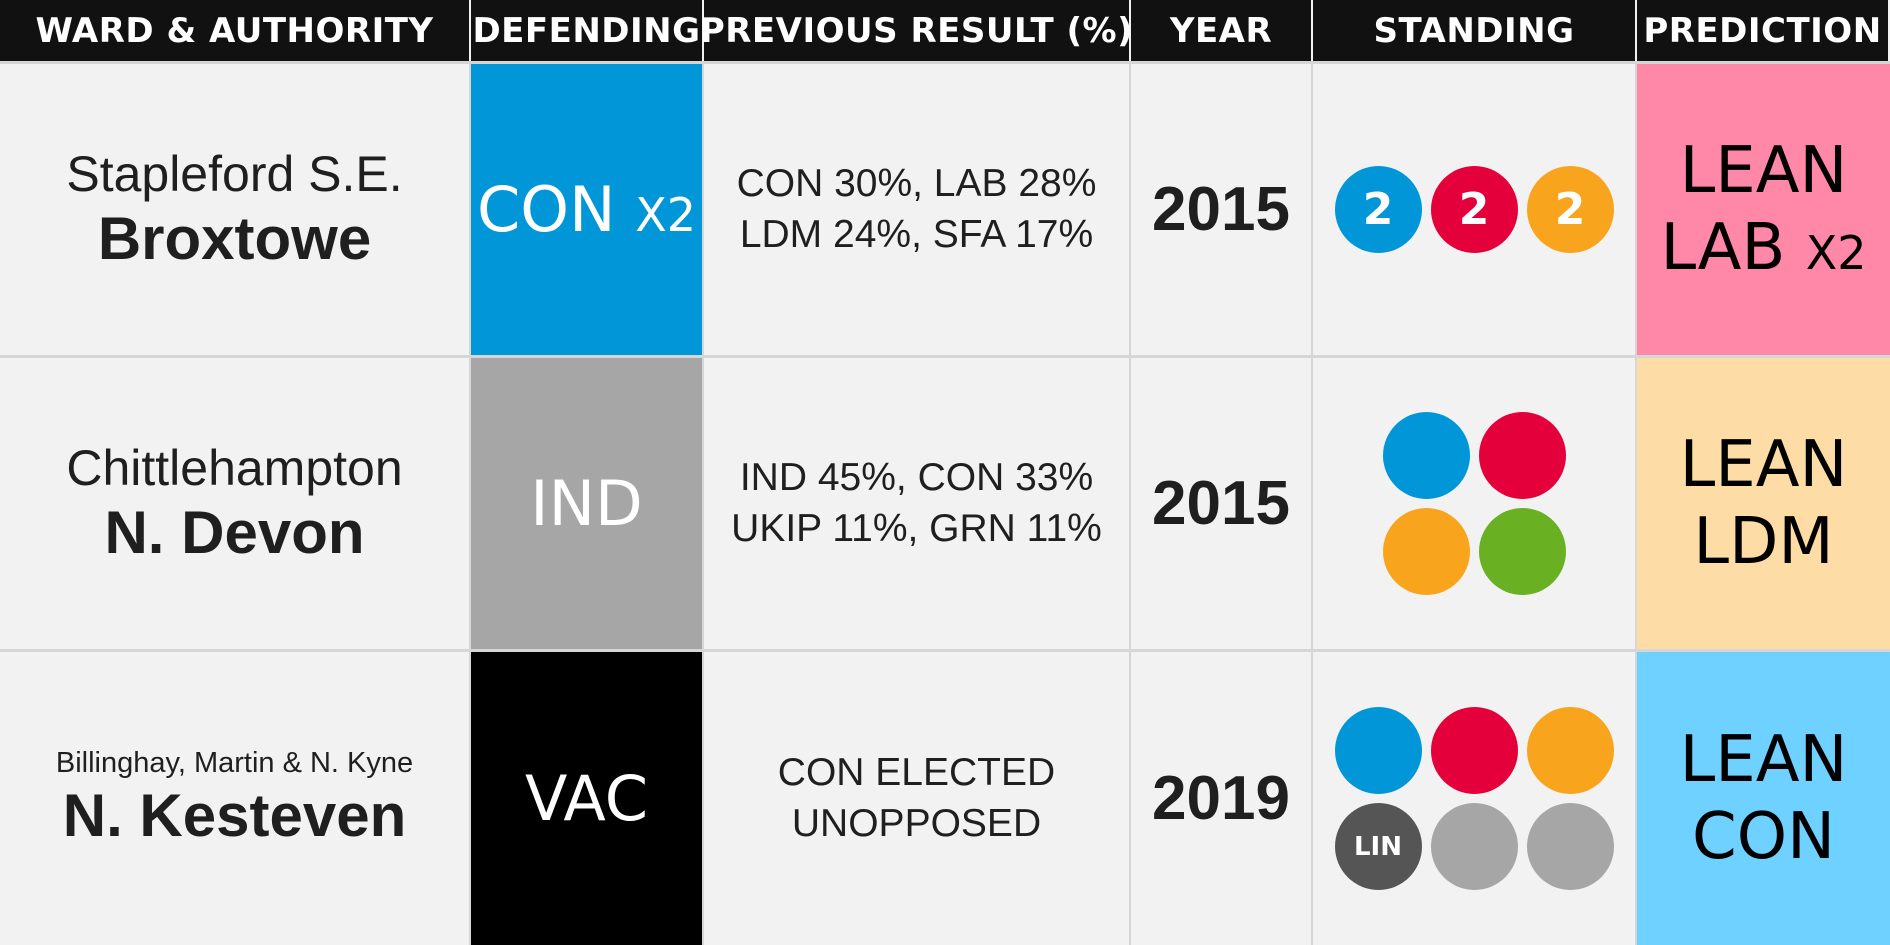  I want to click on previous-result-line: UNOPPOSED, so click(916, 823).